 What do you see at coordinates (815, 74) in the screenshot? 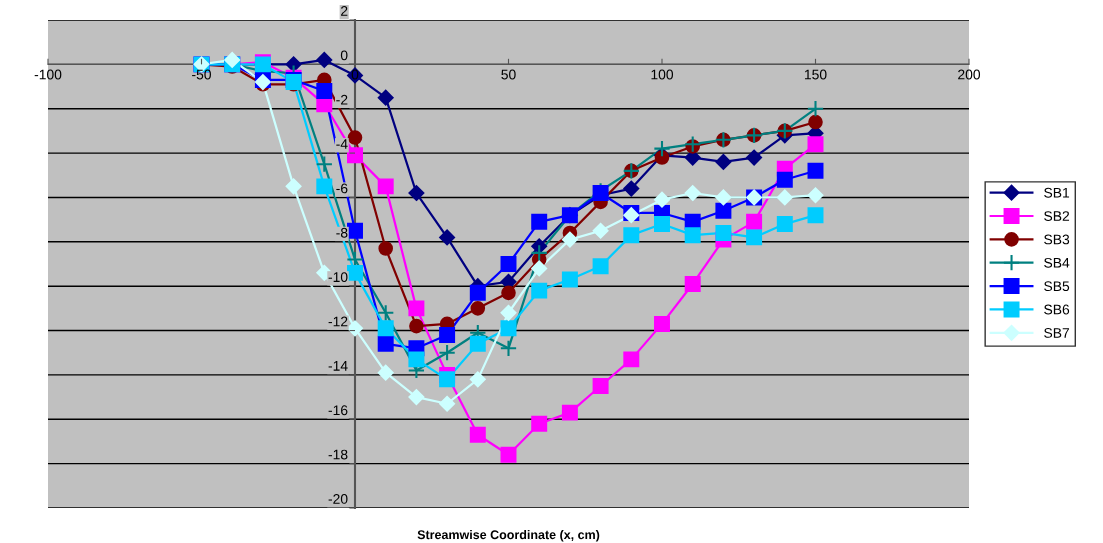
I see `x-tick-label: 150` at bounding box center [815, 74].